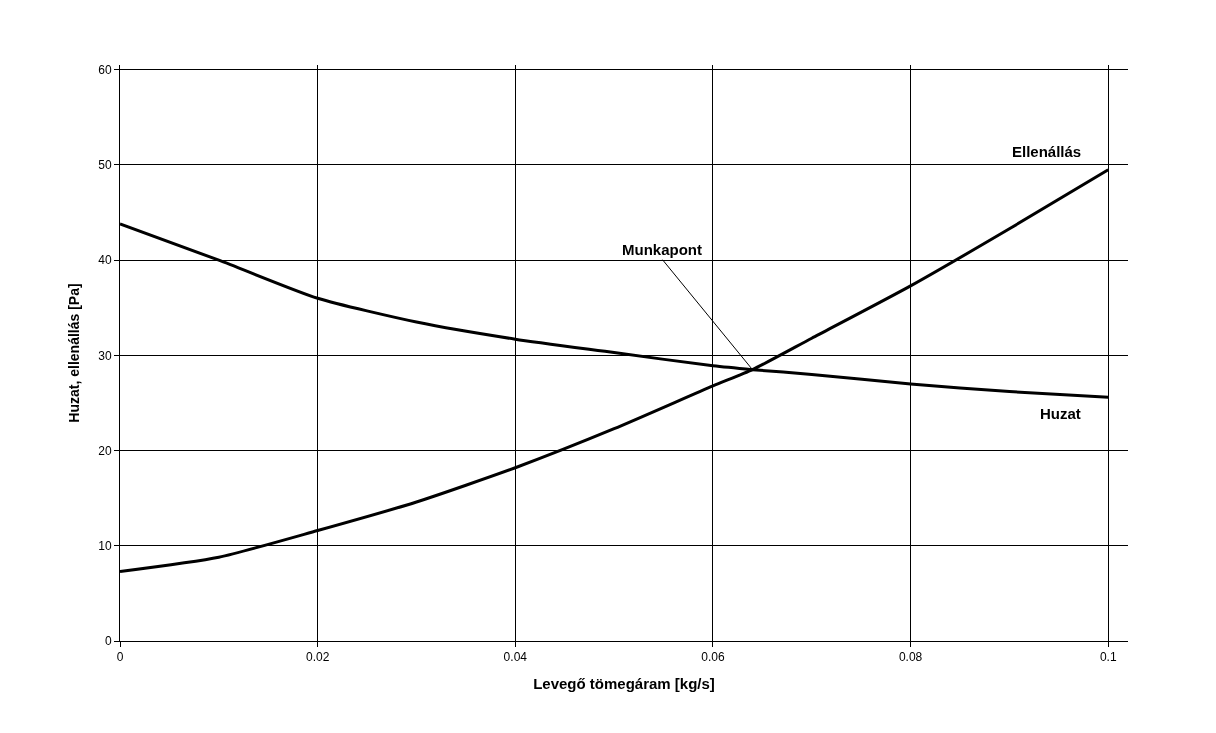 The height and width of the screenshot is (733, 1216). I want to click on series-label: Huzat, so click(1060, 413).